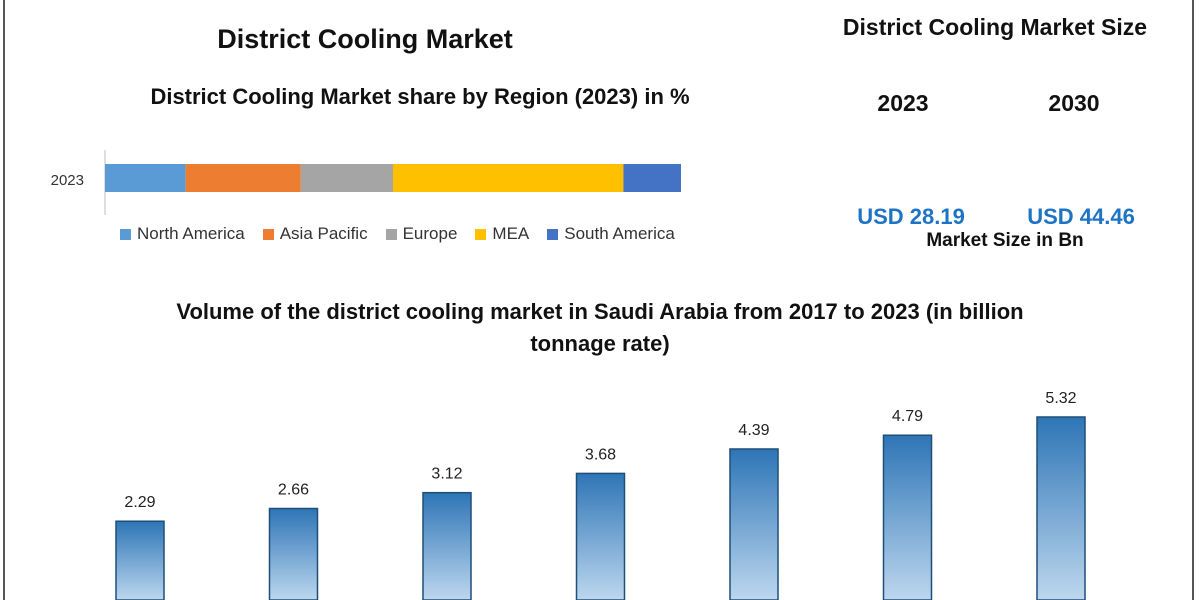 This screenshot has width=1200, height=600. I want to click on volume-data-label: 2.29, so click(139, 502).